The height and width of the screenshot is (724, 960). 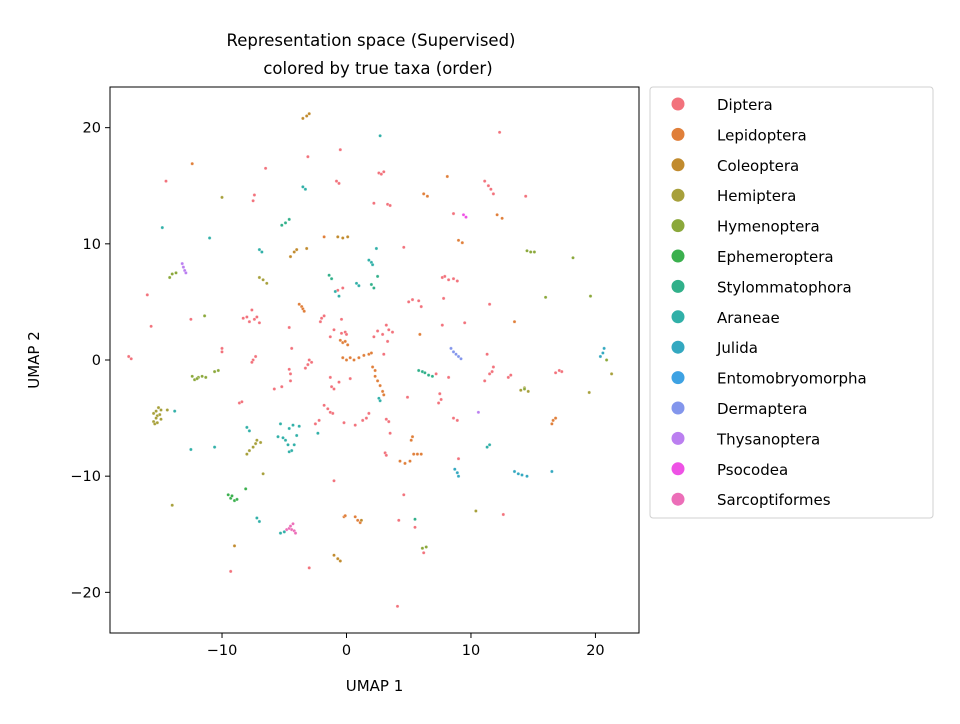 I want to click on legend-label: Hemiptera, so click(x=756, y=196).